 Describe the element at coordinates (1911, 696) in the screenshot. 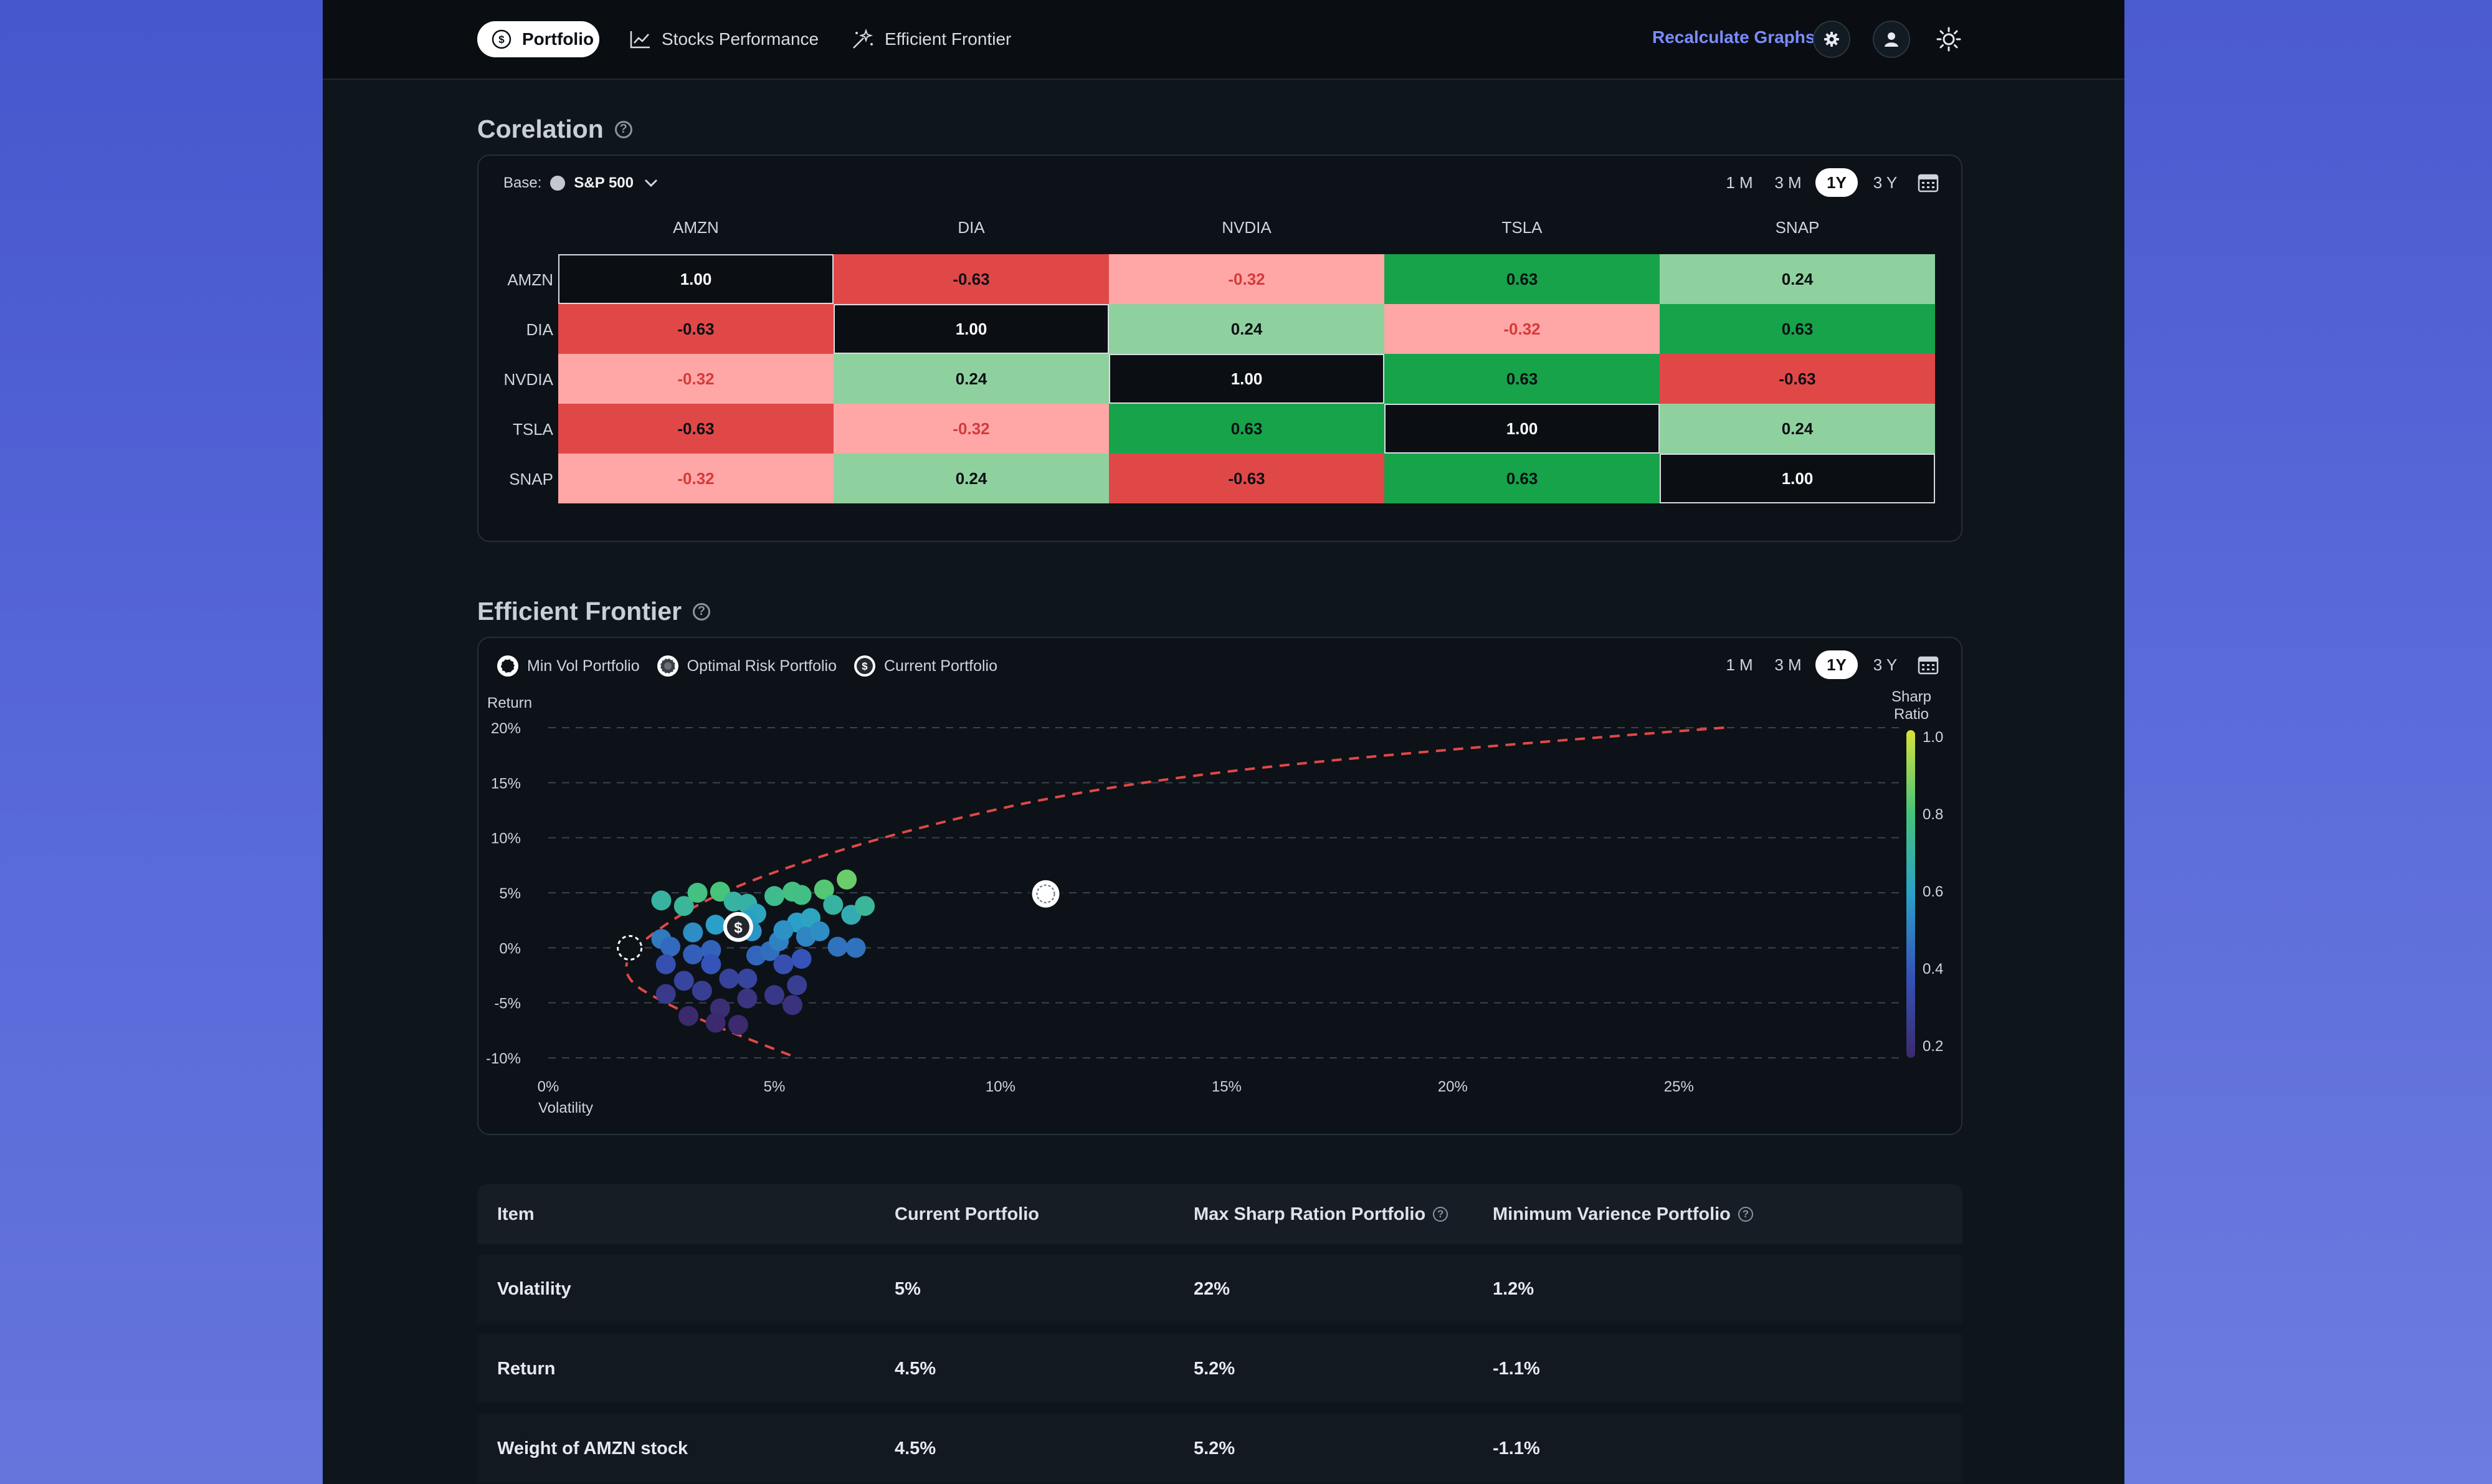

I see `colorbar-label: Sharp` at that location.